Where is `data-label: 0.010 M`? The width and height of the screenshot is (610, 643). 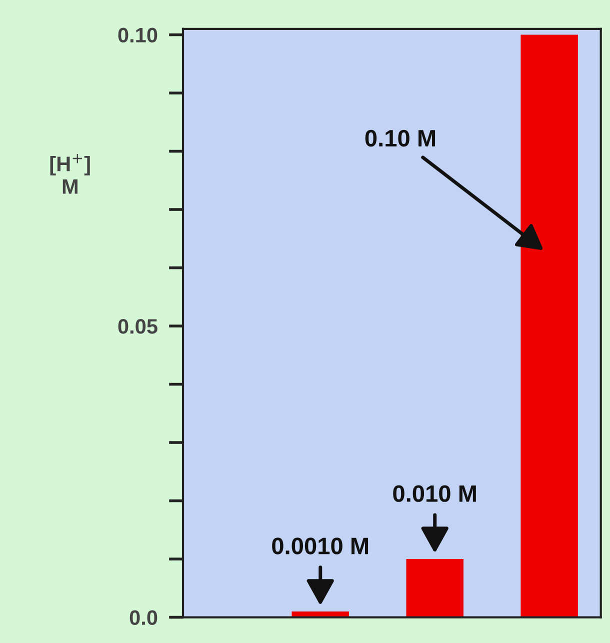
data-label: 0.010 M is located at coordinates (434, 493).